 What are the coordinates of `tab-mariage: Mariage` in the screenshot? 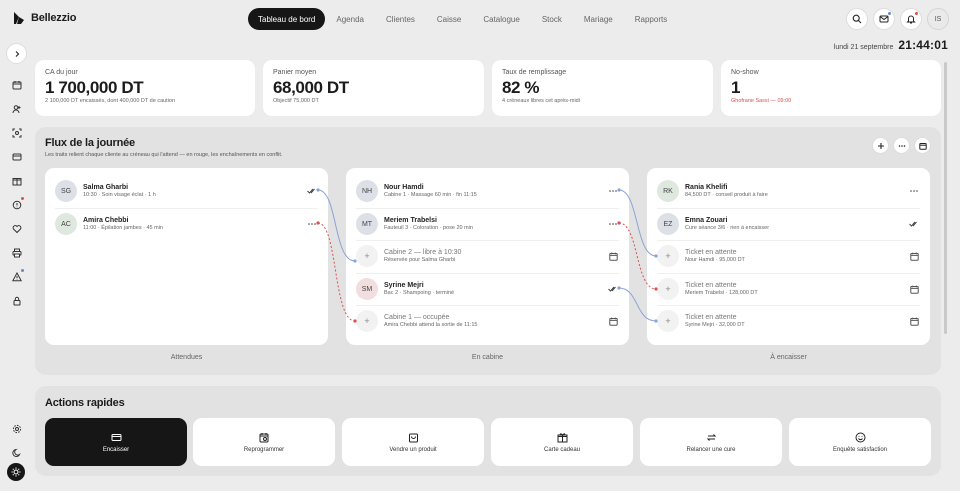 It's located at (598, 19).